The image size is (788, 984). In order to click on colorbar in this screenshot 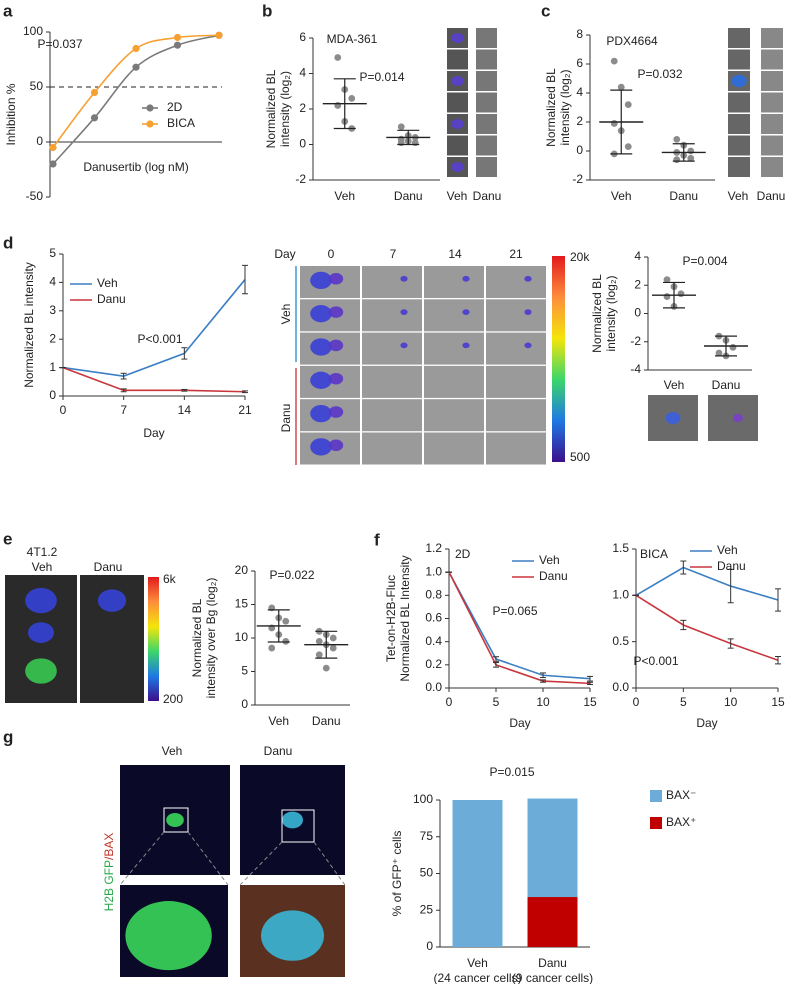, I will do `click(558, 359)`.